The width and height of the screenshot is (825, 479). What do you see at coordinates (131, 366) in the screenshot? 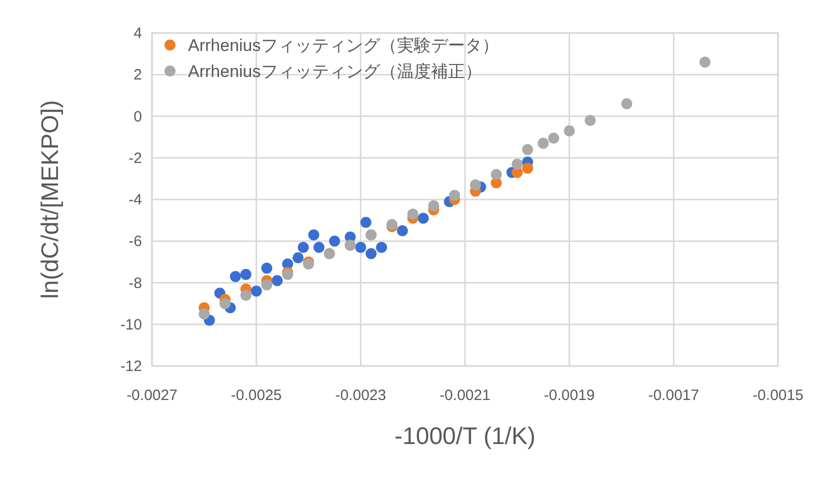
I see `y-tick-label: -12` at bounding box center [131, 366].